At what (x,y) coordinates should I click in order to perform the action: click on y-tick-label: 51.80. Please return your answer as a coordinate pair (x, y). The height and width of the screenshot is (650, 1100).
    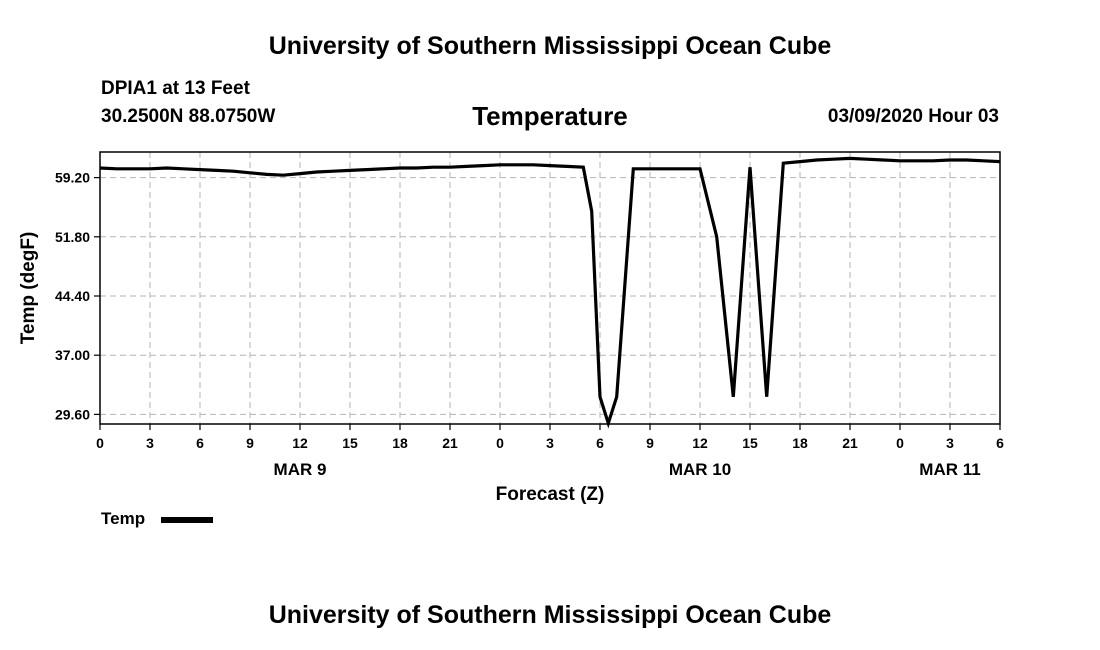
    Looking at the image, I should click on (72, 237).